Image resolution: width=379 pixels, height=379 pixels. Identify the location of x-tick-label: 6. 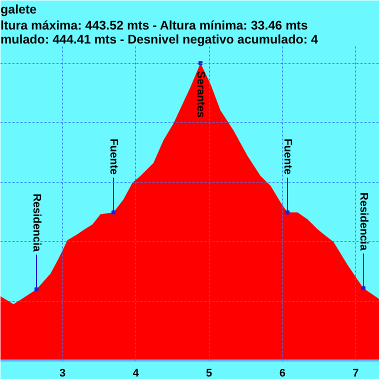
(282, 373).